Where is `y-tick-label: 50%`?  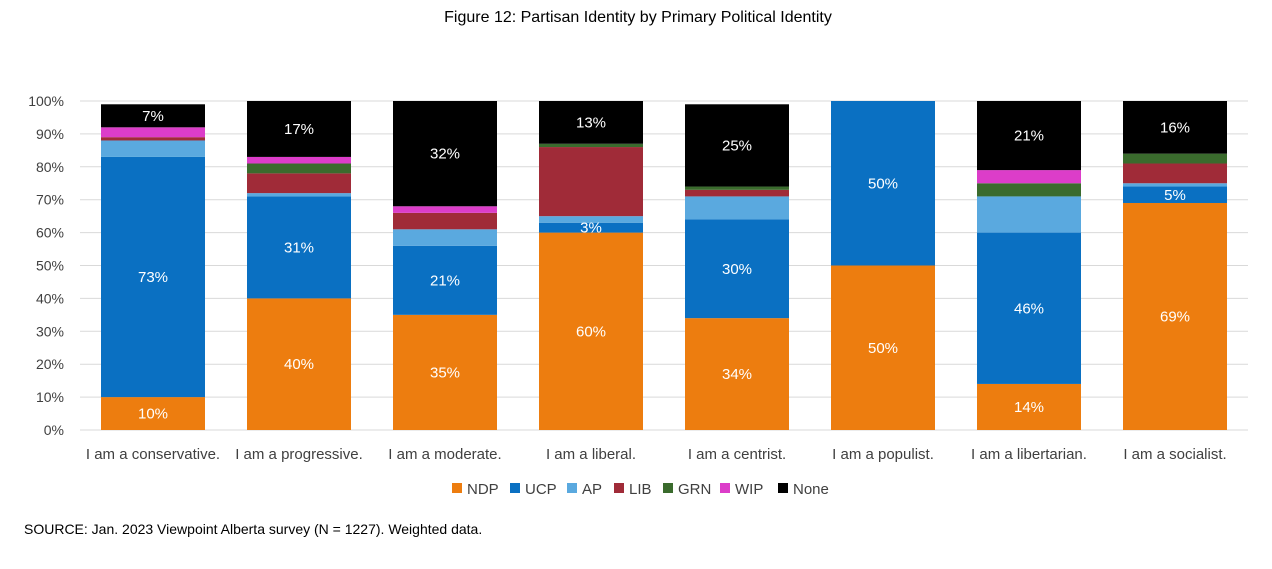 y-tick-label: 50% is located at coordinates (50, 266).